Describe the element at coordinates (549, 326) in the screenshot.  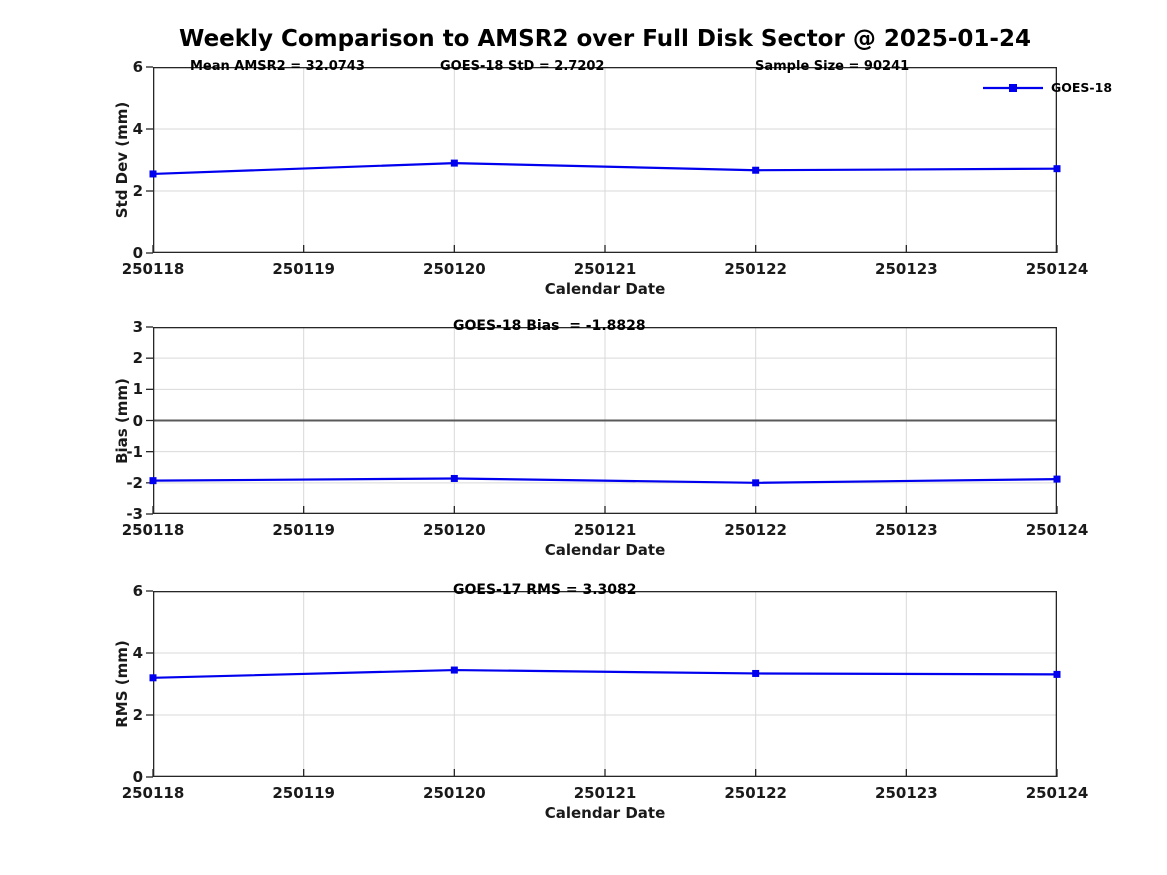
I see `annotation-goes18-bias: GOES-18 Bias = -1.8828` at that location.